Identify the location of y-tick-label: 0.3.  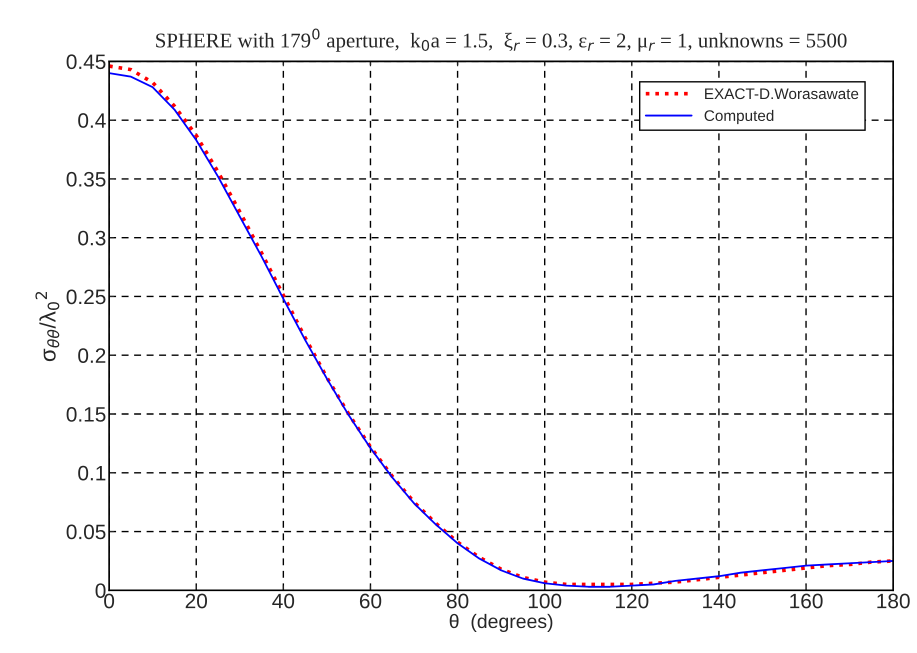
(92, 238).